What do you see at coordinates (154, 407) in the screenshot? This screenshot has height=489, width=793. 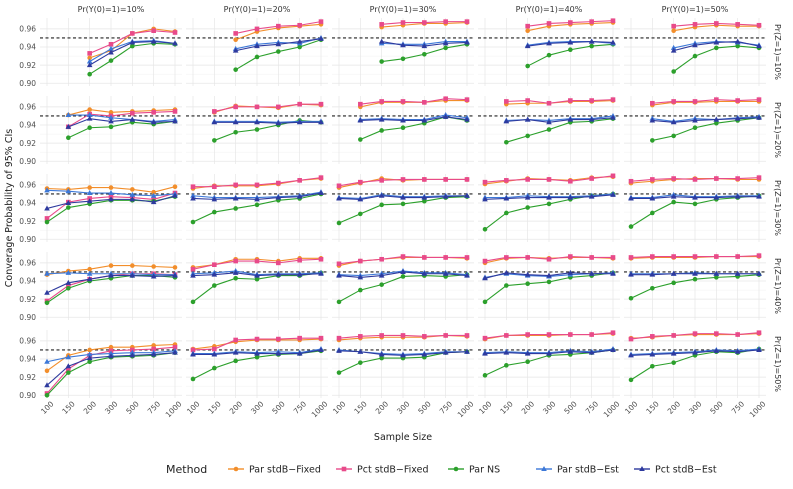 I see `x-tick-label: 750` at bounding box center [154, 407].